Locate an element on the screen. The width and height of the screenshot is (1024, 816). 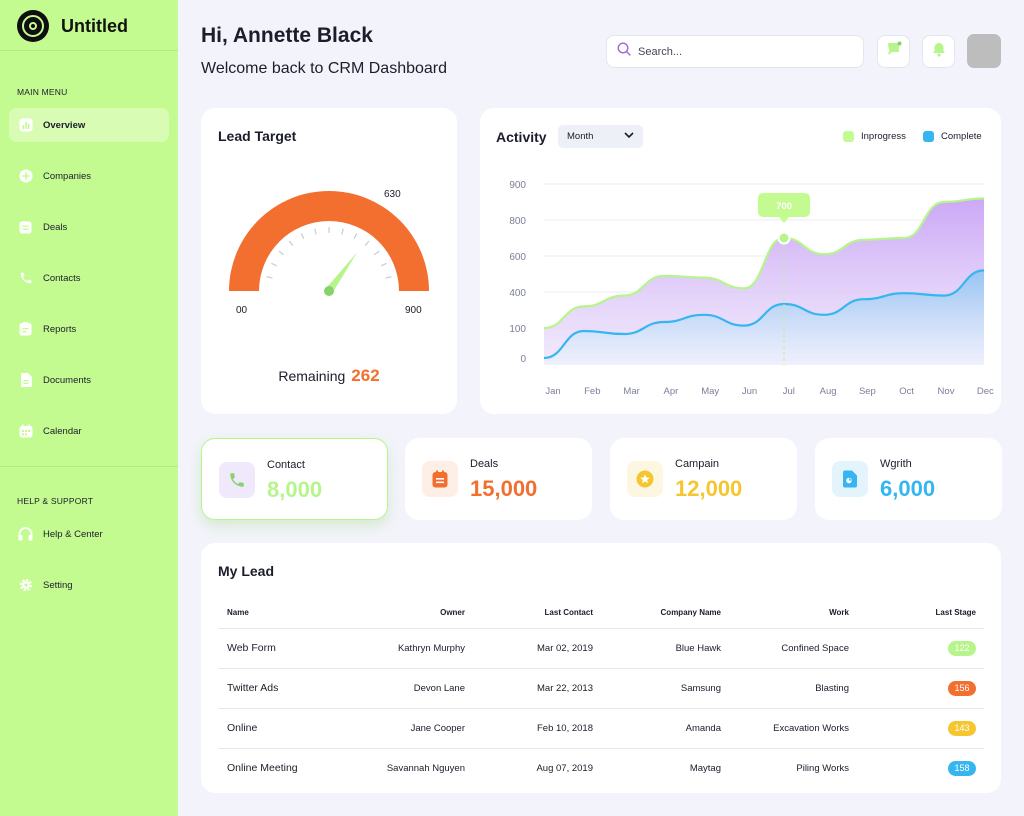
cell-last-contact: Mar 22, 2013 is located at coordinates (537, 688).